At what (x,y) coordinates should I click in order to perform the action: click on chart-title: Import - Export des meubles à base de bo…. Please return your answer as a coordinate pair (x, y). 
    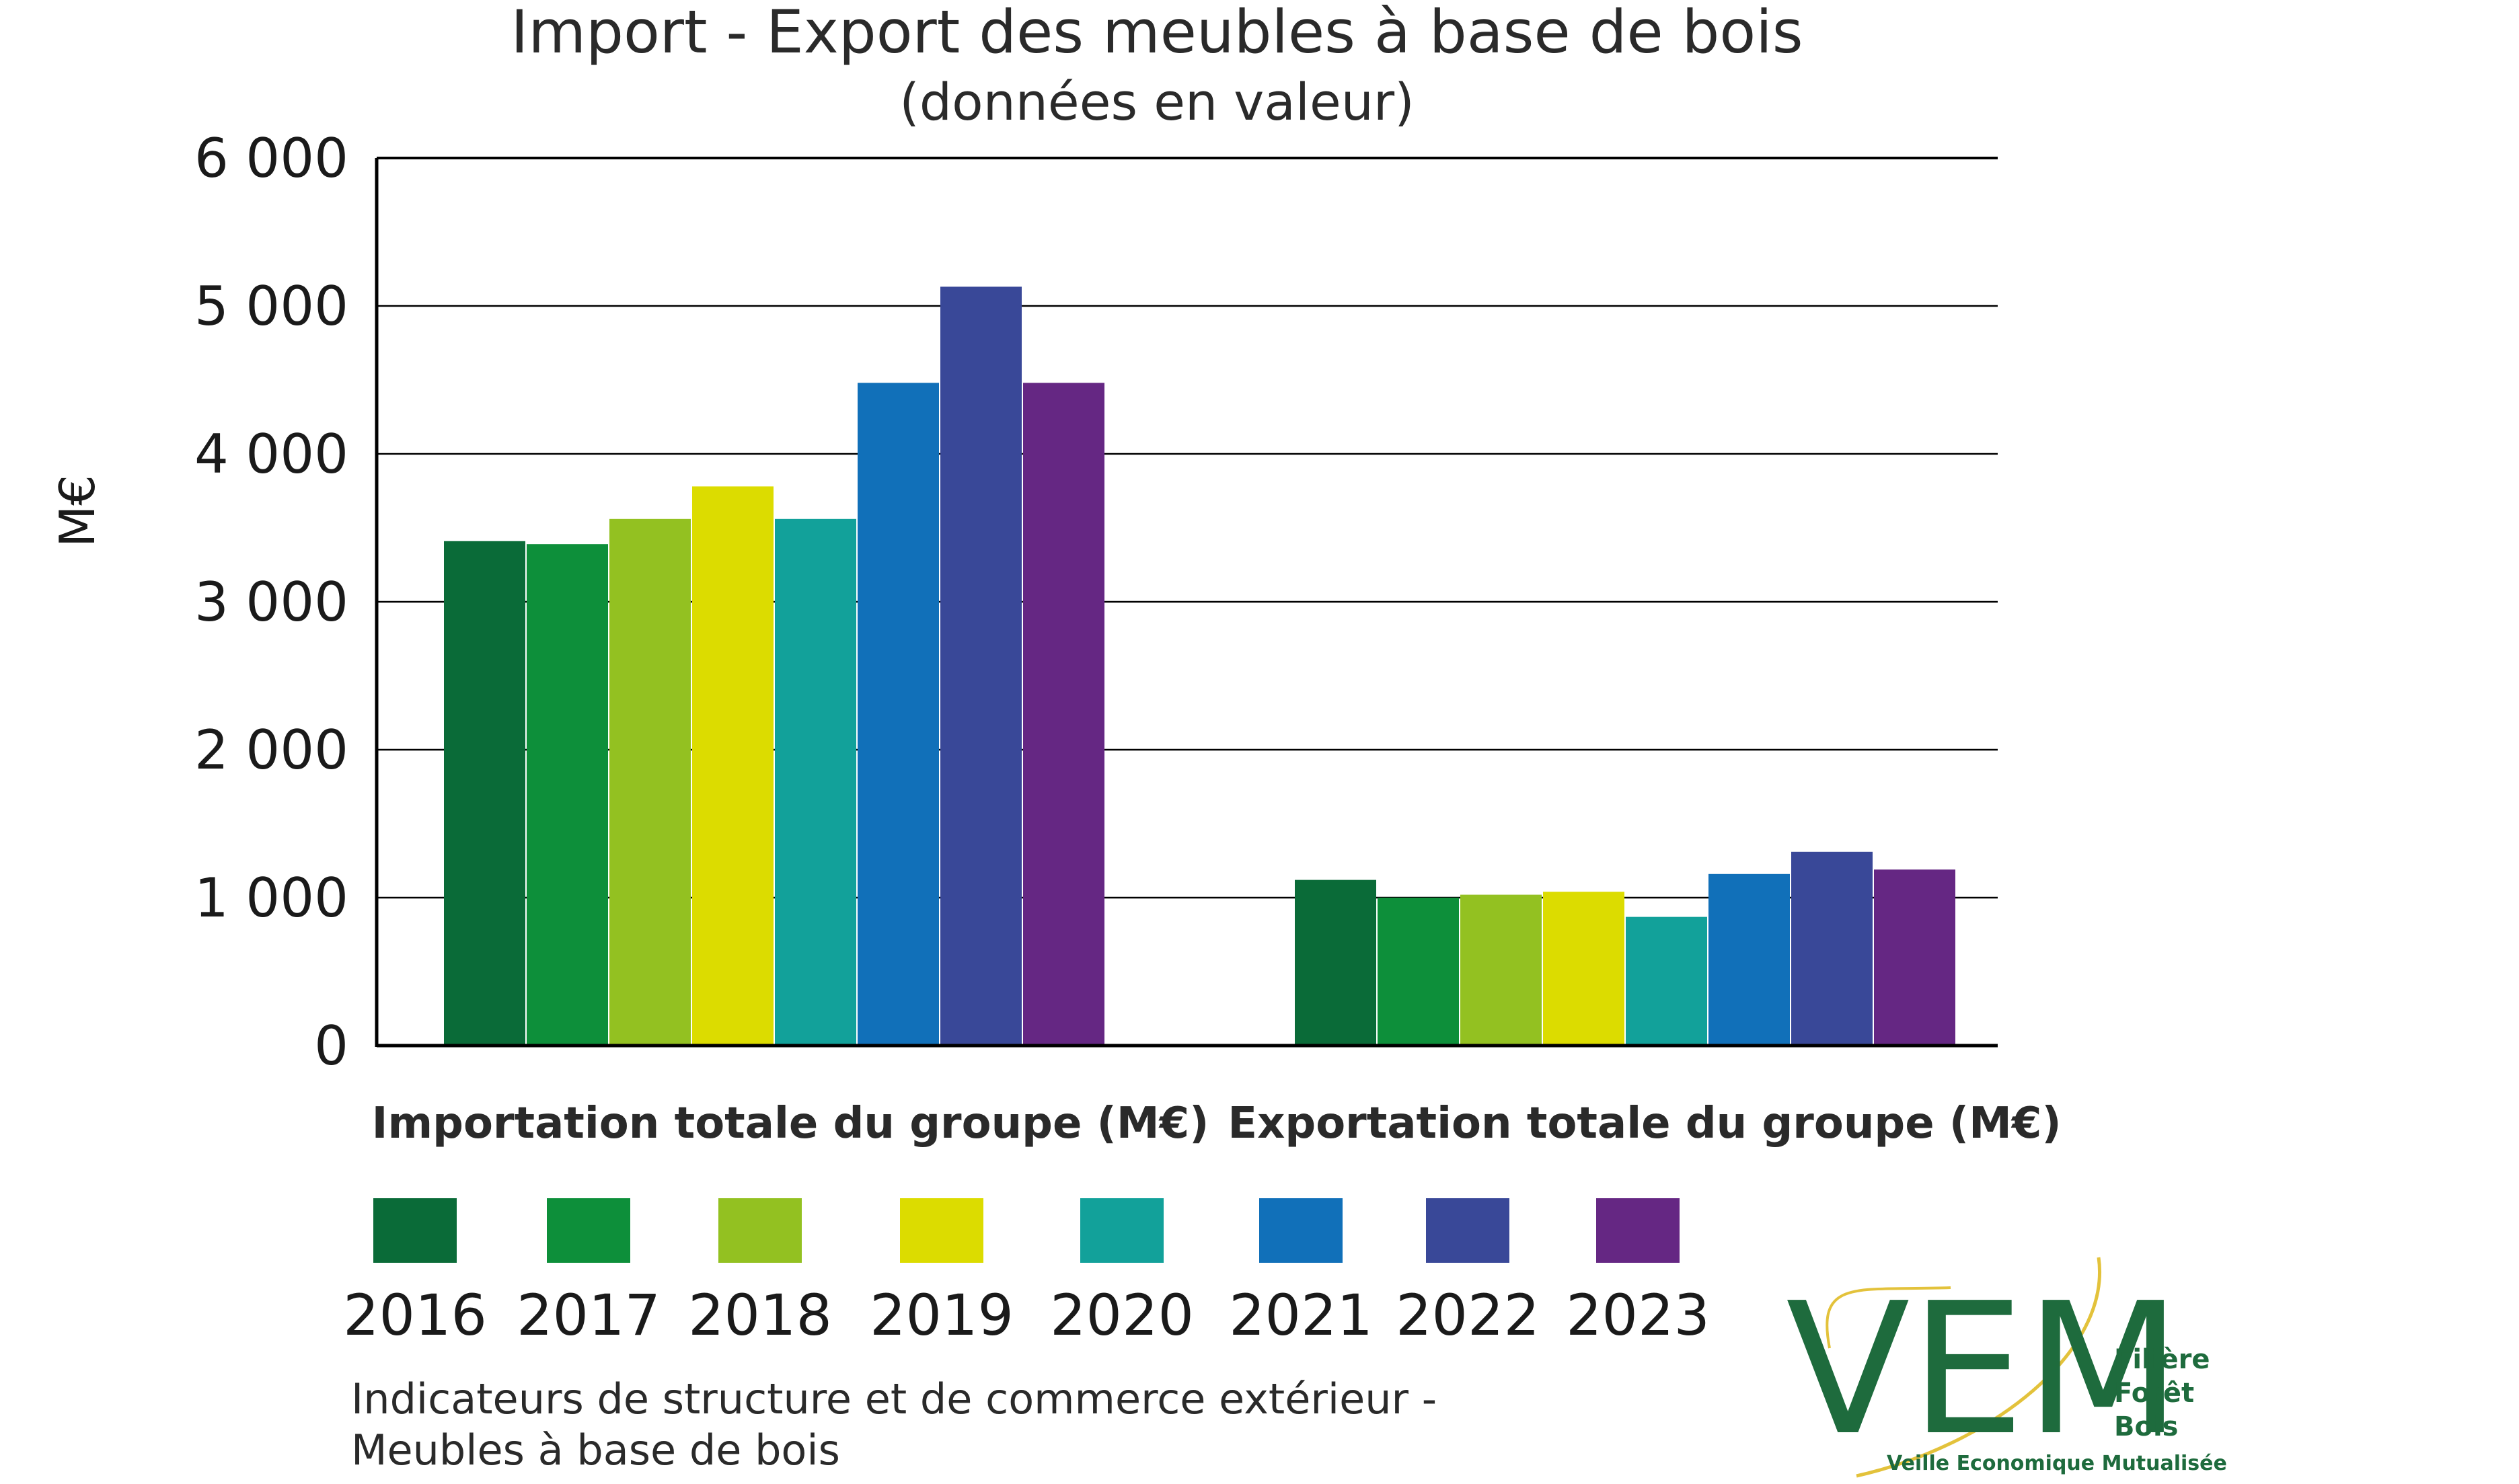
    Looking at the image, I should click on (1157, 33).